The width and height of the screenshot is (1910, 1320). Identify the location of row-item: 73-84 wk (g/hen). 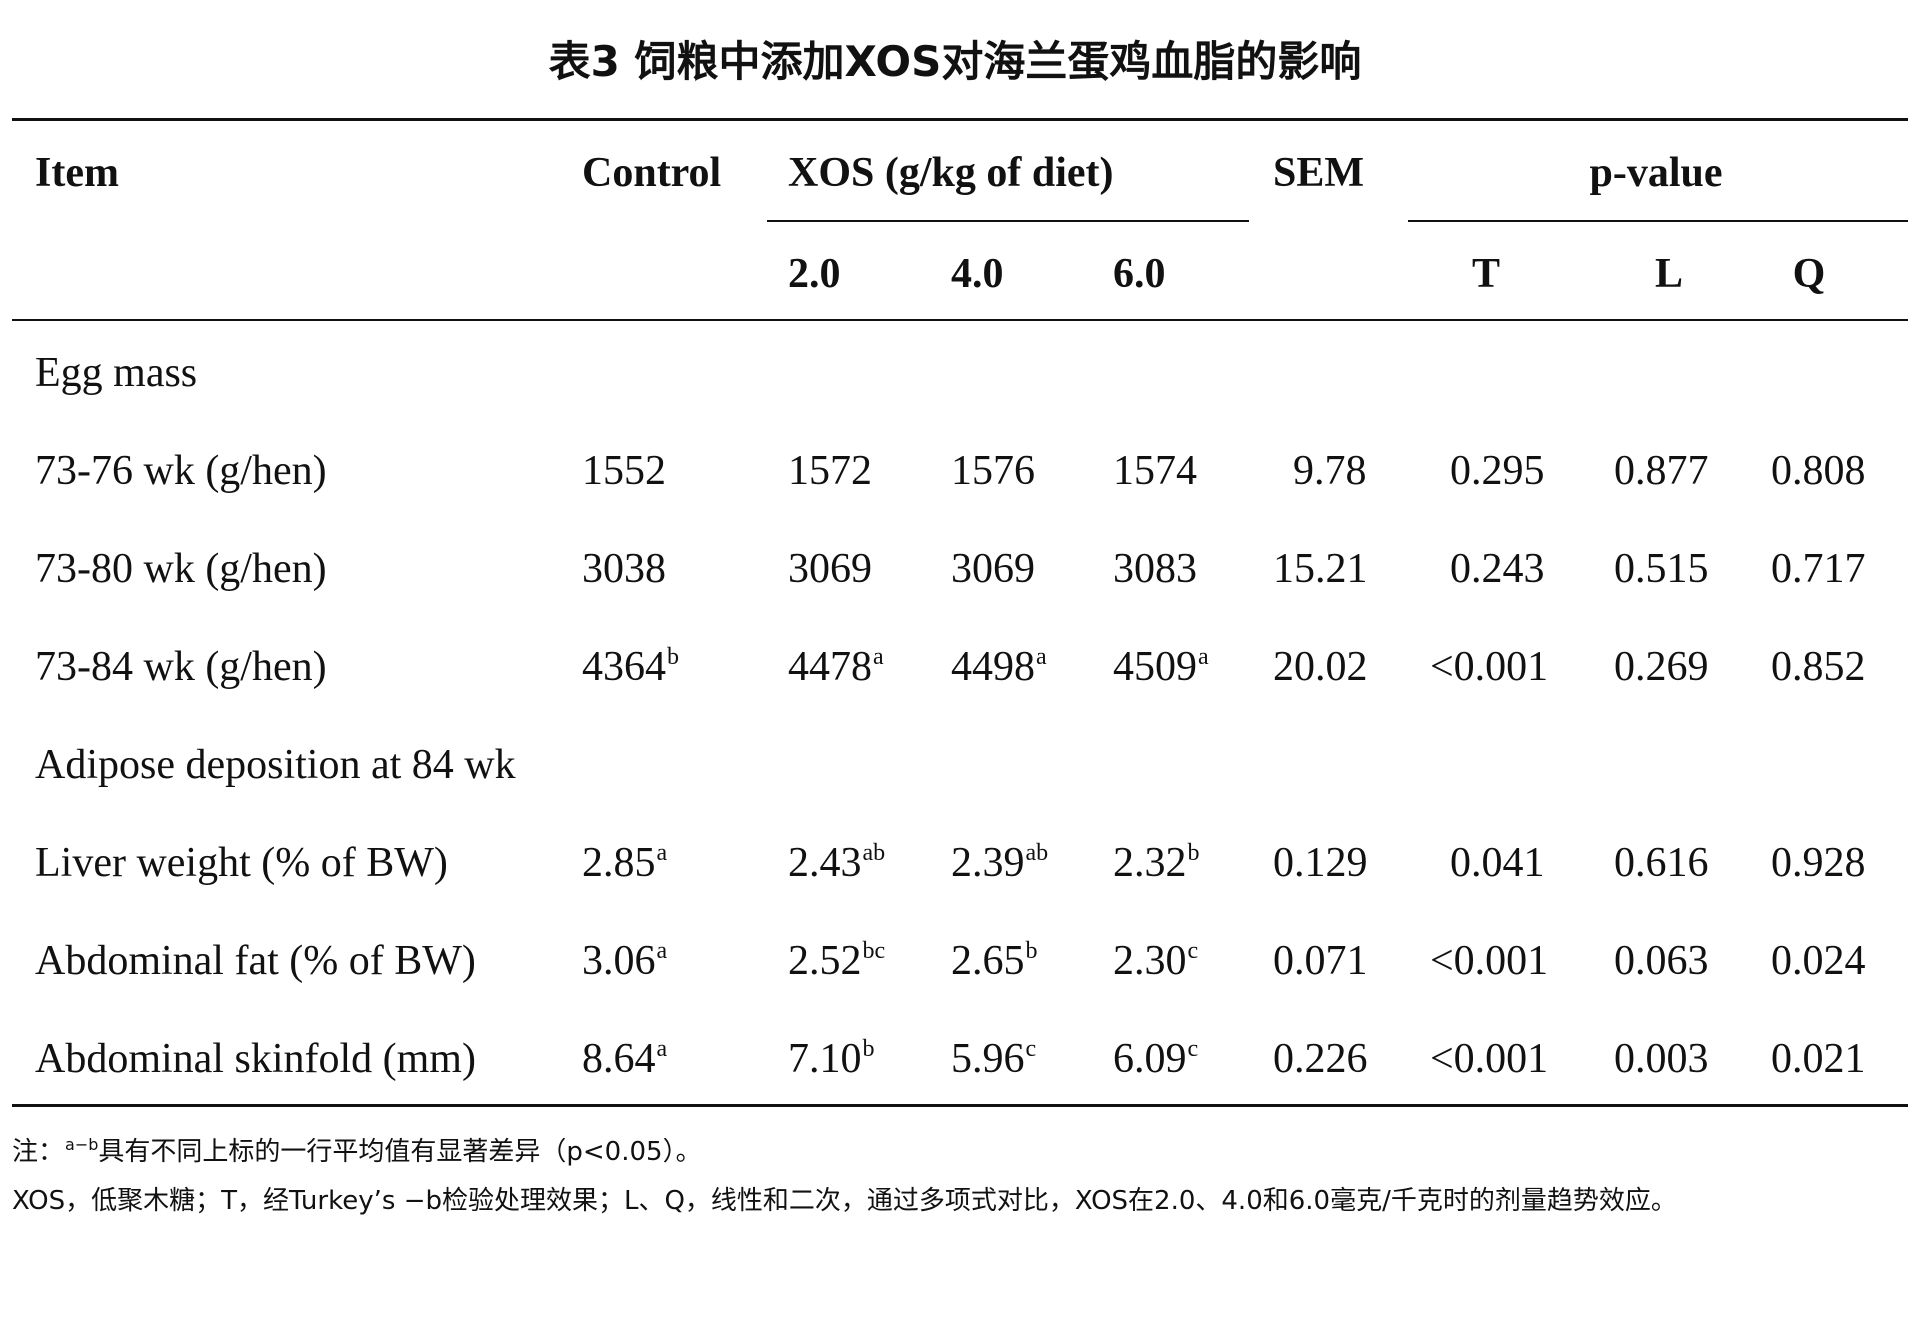
(181, 667).